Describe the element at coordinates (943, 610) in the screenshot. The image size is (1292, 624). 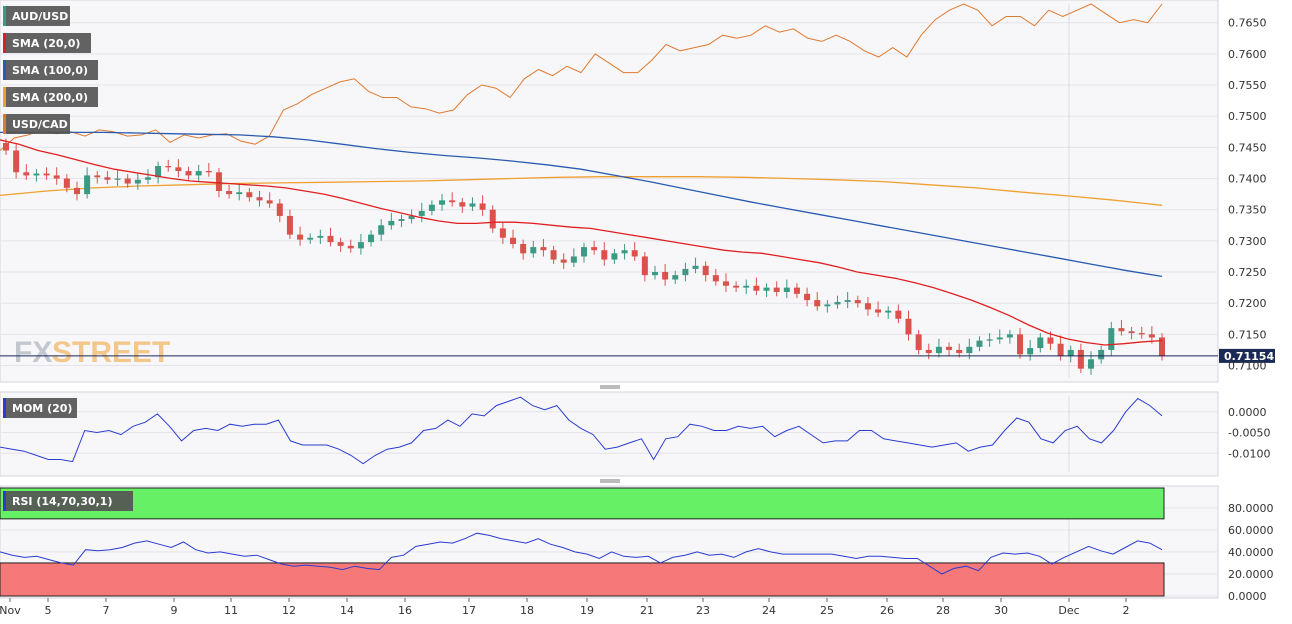
I see `x-tick-label: 28` at that location.